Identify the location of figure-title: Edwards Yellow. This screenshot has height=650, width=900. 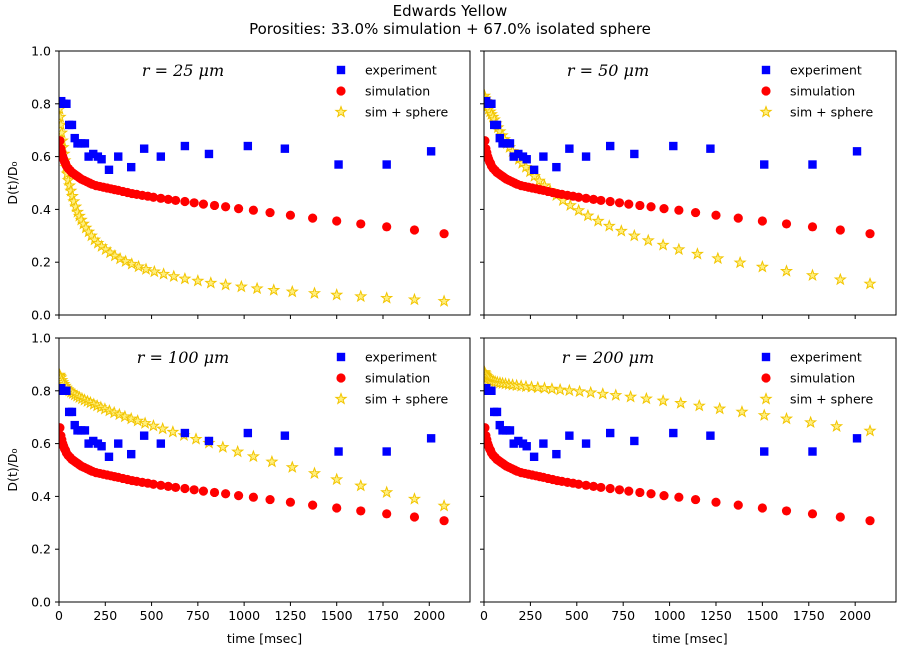
(450, 11).